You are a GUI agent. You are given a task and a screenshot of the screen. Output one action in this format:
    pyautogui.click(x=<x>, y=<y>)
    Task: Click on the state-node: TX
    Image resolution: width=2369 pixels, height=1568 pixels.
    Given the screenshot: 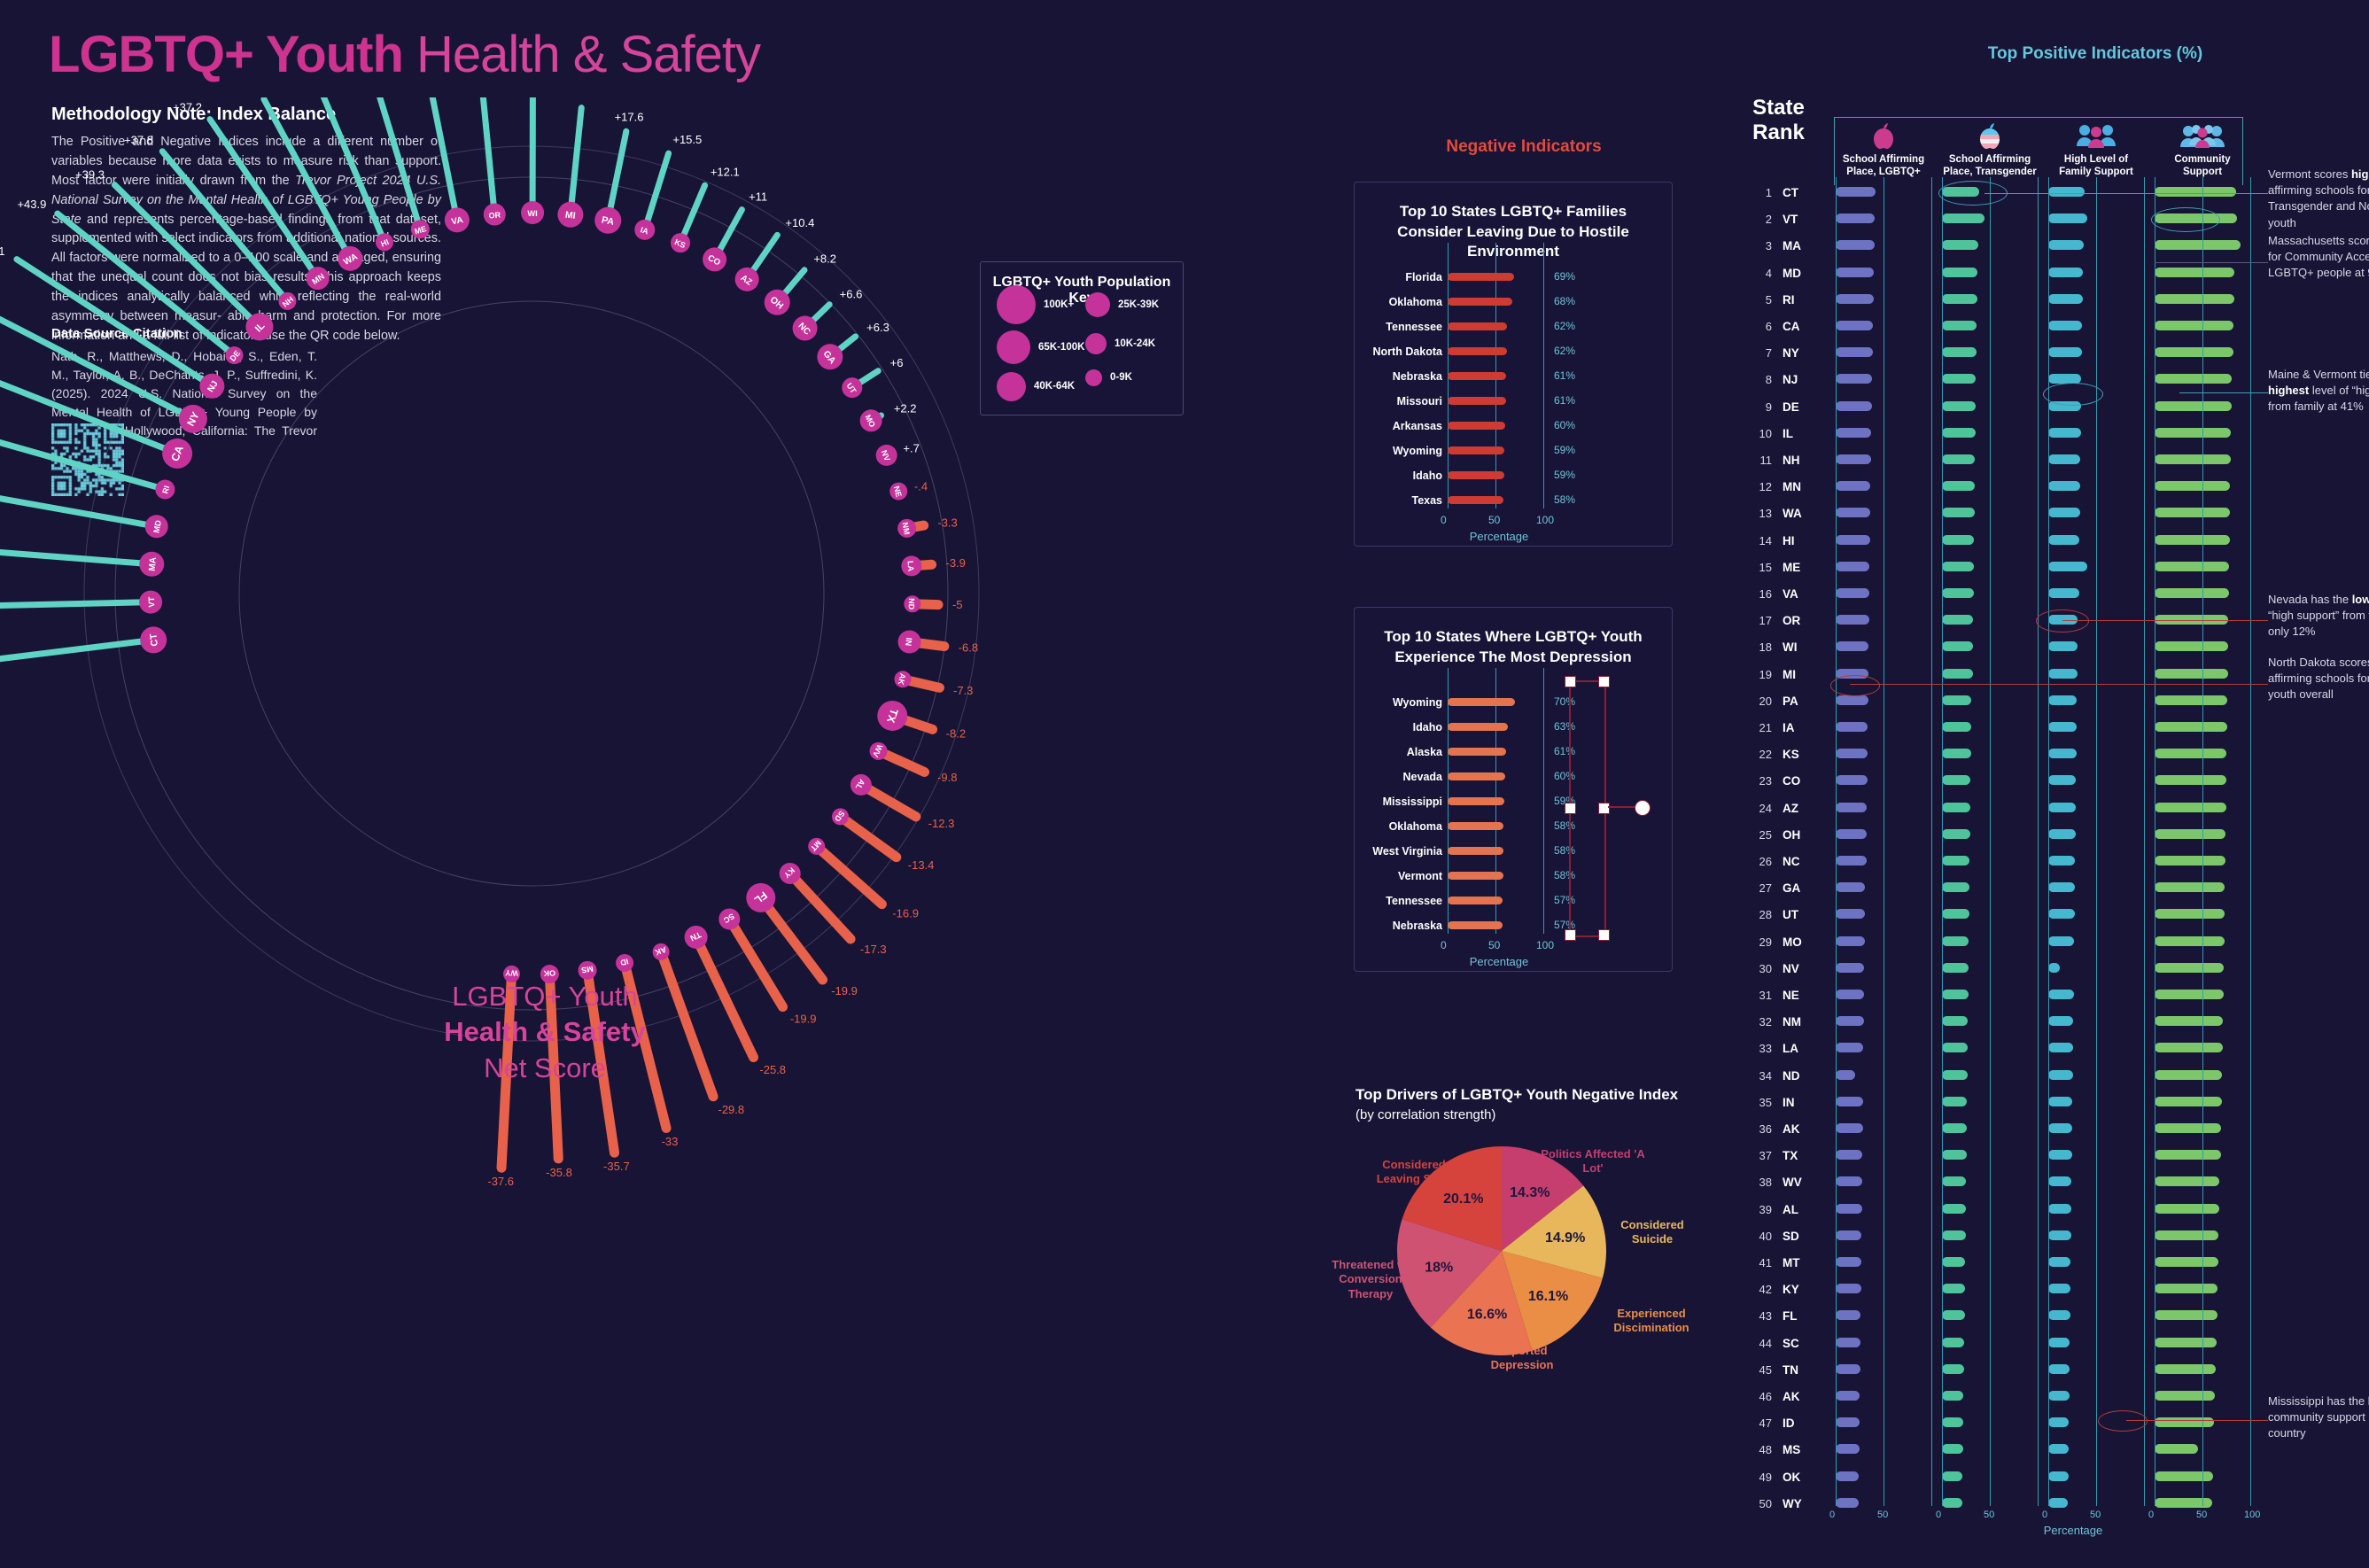 What is the action you would take?
    pyautogui.click(x=893, y=715)
    